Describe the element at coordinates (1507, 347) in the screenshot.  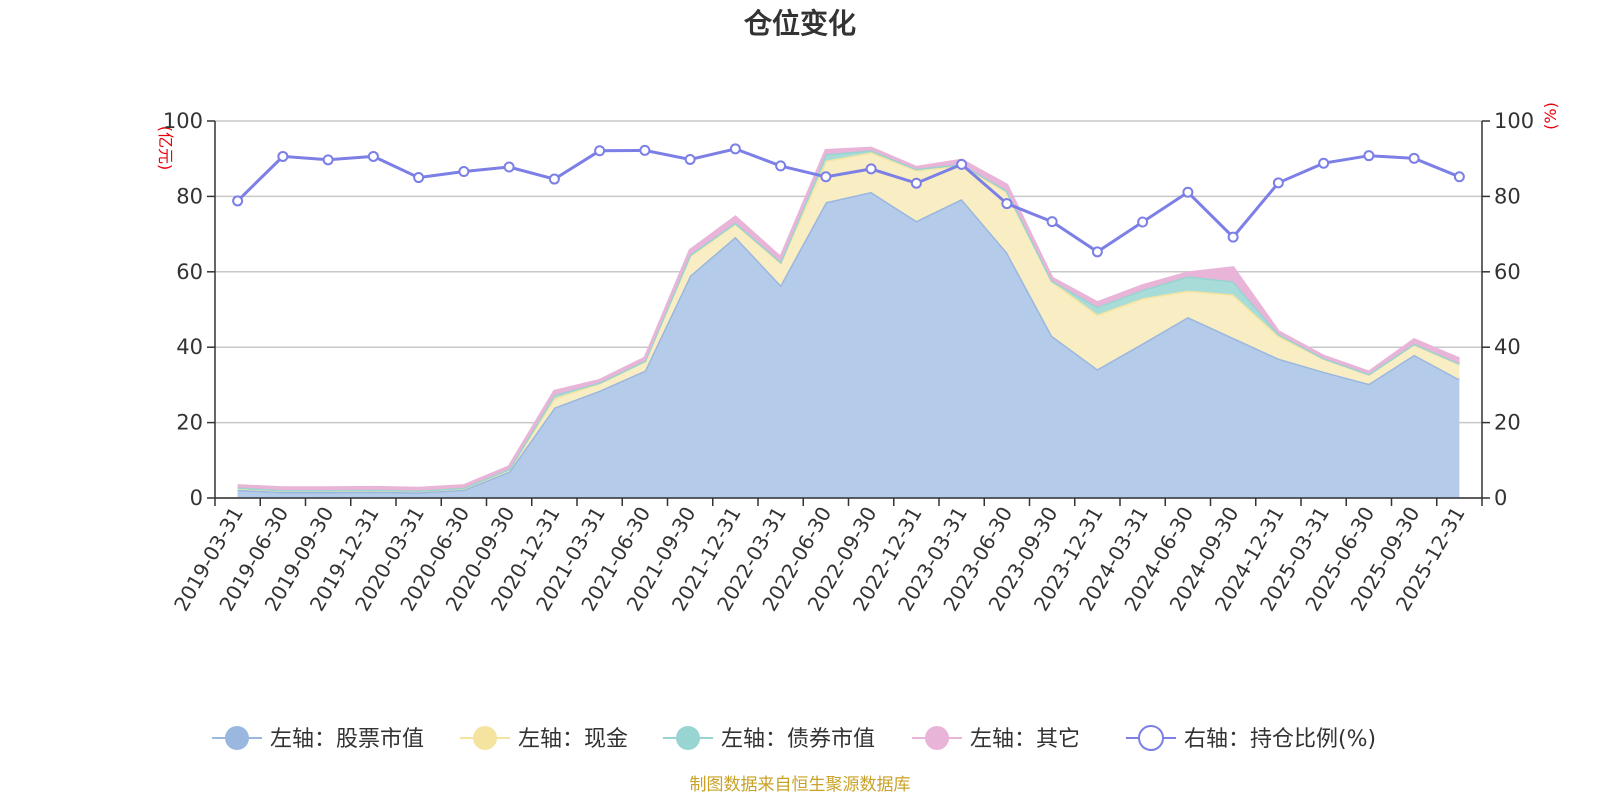
I see `right-axis-tick-label: 40` at that location.